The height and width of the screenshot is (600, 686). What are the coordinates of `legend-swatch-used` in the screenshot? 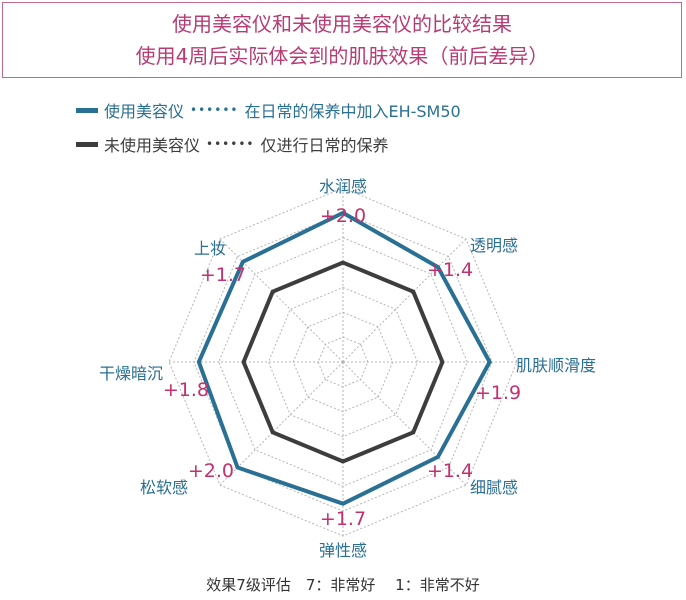 It's located at (87, 110).